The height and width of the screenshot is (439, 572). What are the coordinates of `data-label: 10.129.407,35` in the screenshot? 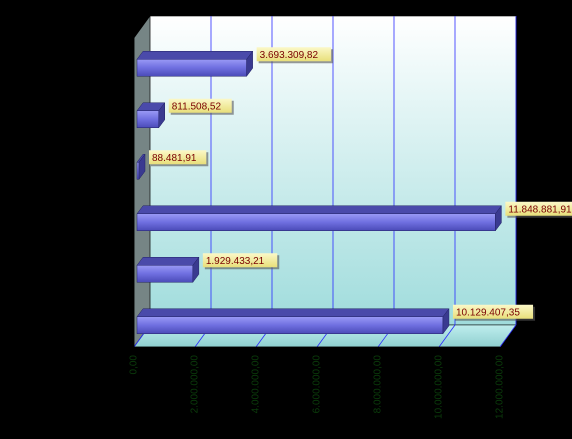 It's located at (494, 312).